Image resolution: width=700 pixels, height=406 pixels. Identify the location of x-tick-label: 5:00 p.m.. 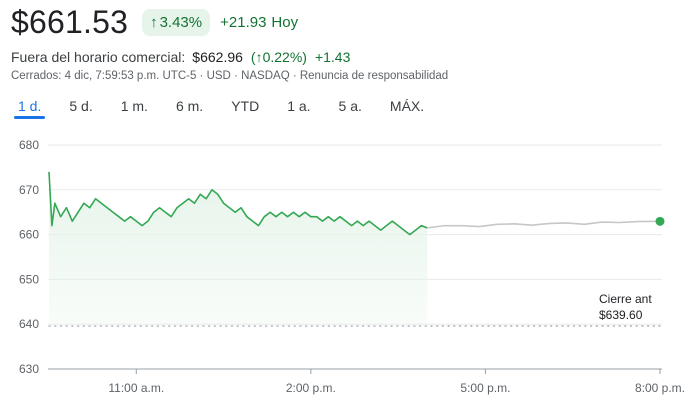
(485, 388).